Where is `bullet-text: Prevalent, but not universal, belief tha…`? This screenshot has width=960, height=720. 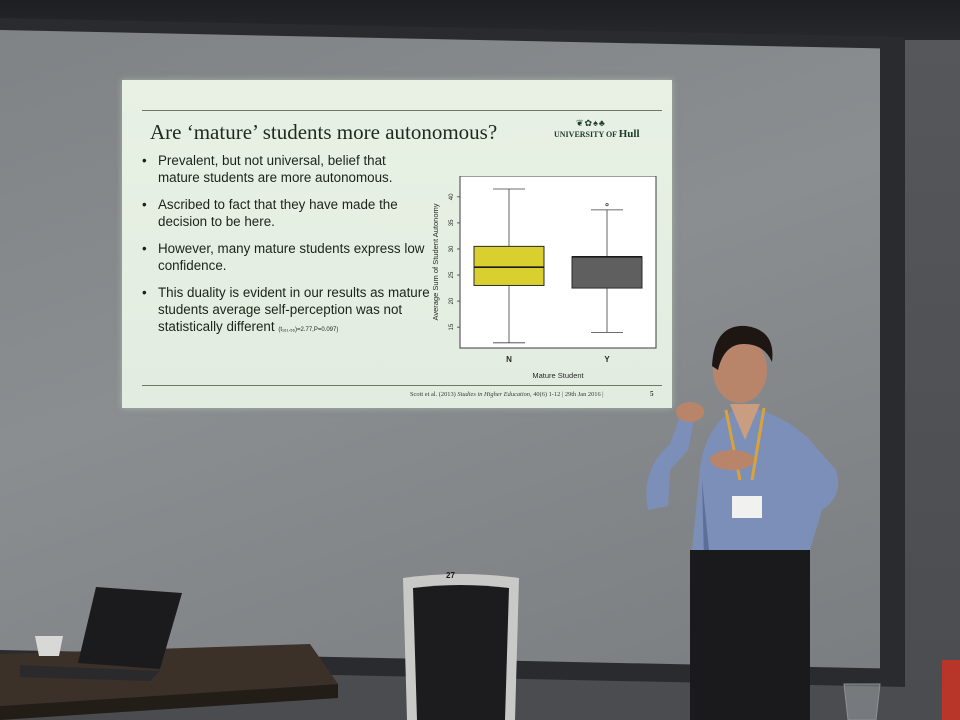 bullet-text: Prevalent, but not universal, belief tha… is located at coordinates (275, 169).